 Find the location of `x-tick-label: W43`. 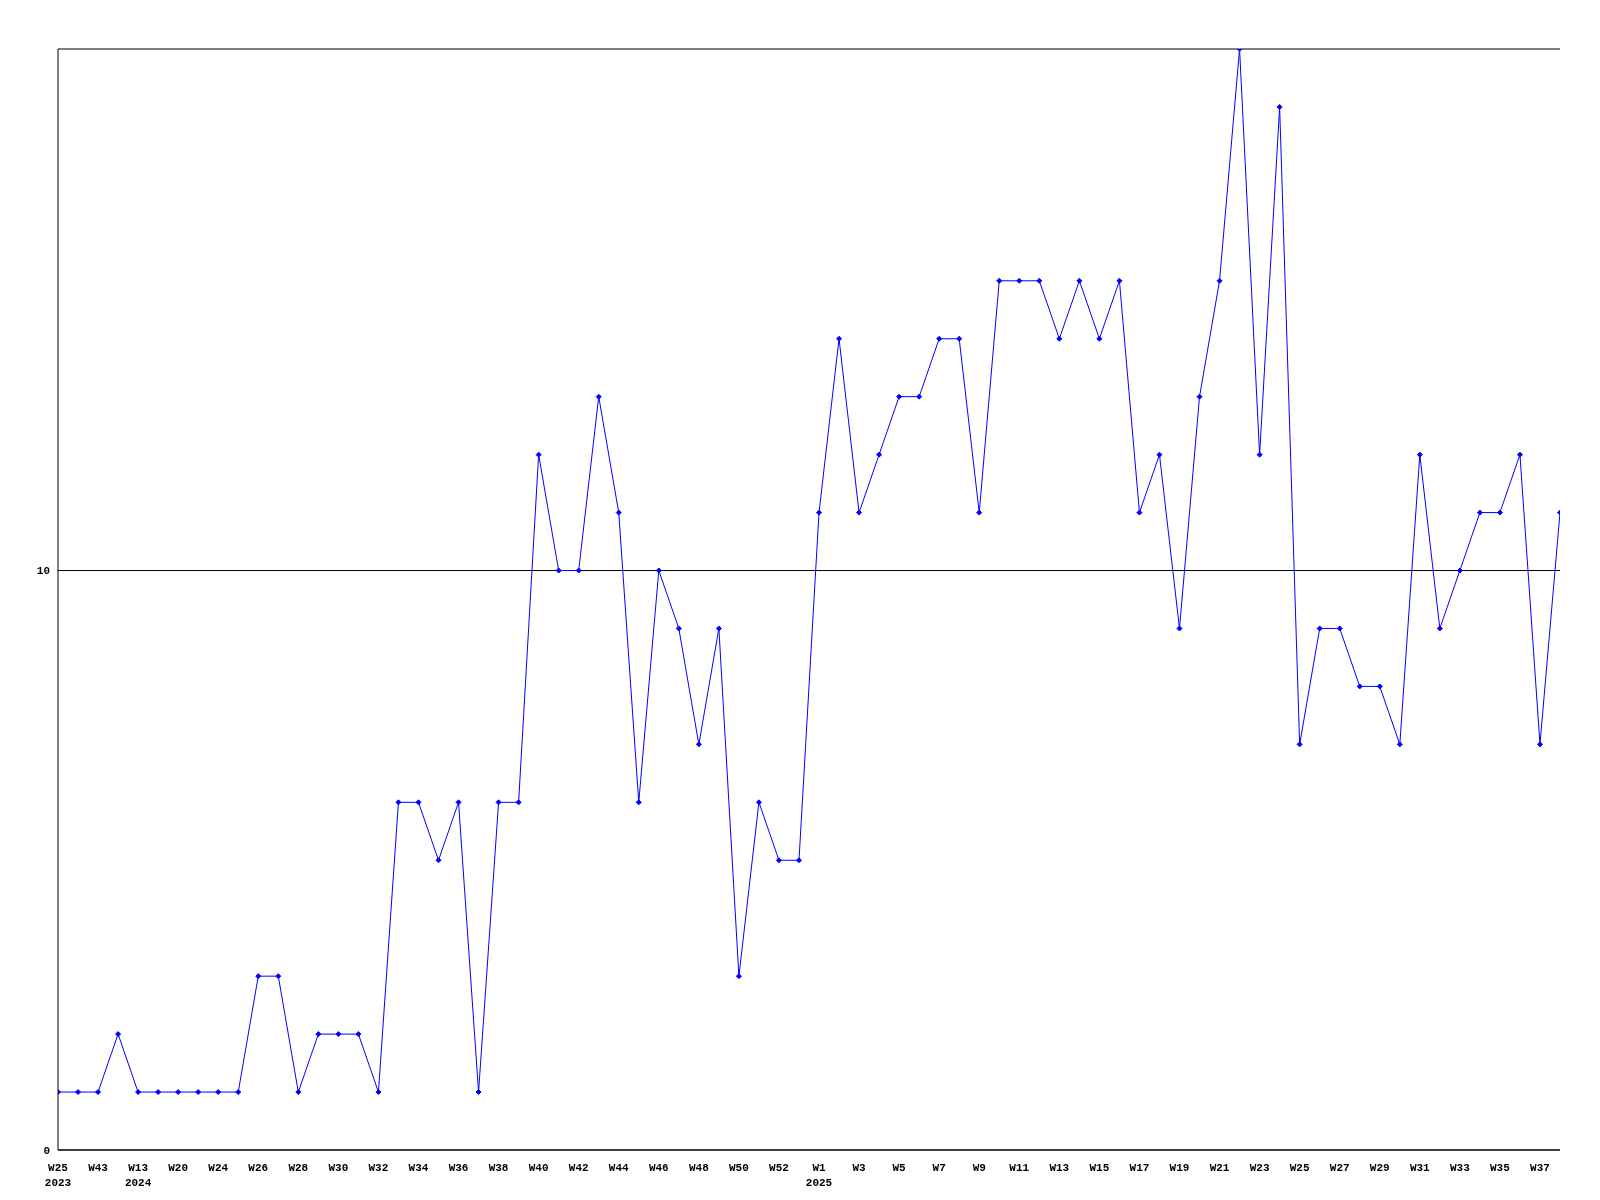

x-tick-label: W43 is located at coordinates (98, 1168).